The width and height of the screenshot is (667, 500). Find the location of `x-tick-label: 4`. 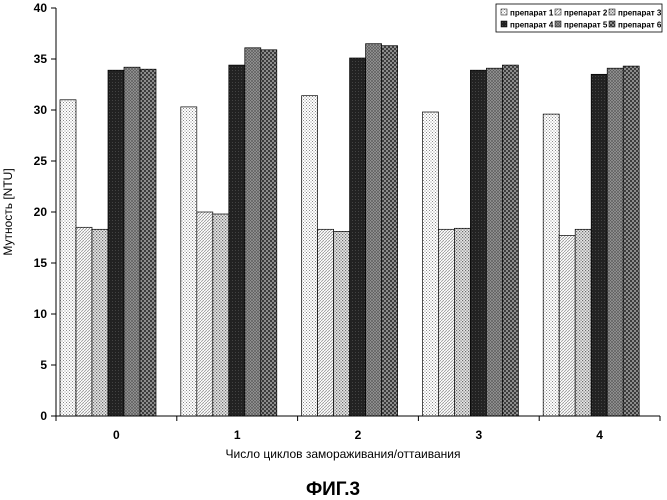

x-tick-label: 4 is located at coordinates (599, 435).